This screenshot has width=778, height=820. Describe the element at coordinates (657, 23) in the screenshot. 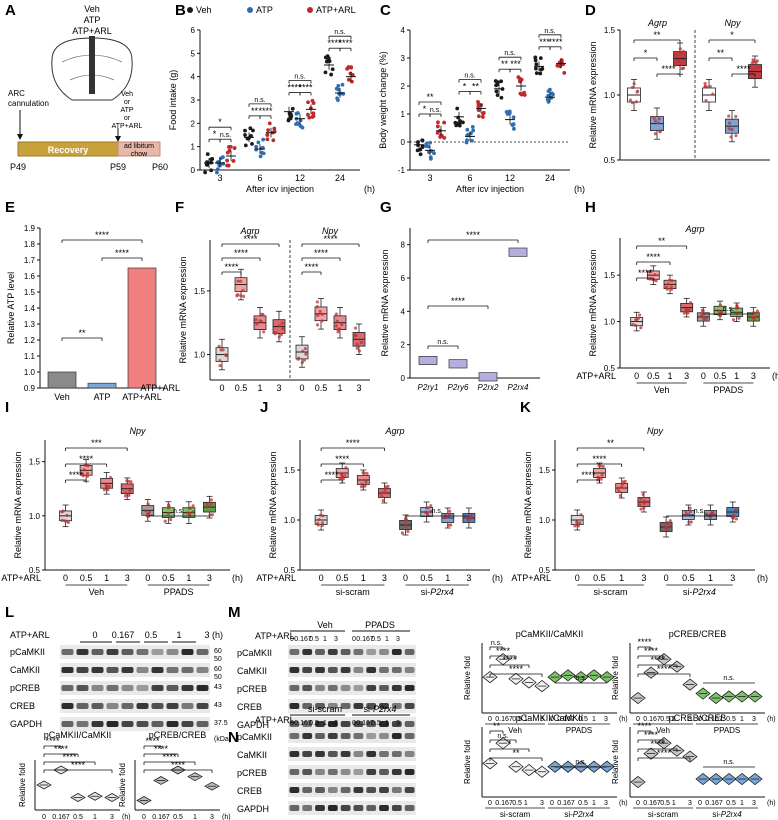

I see `D-gene-title: Agrp` at that location.